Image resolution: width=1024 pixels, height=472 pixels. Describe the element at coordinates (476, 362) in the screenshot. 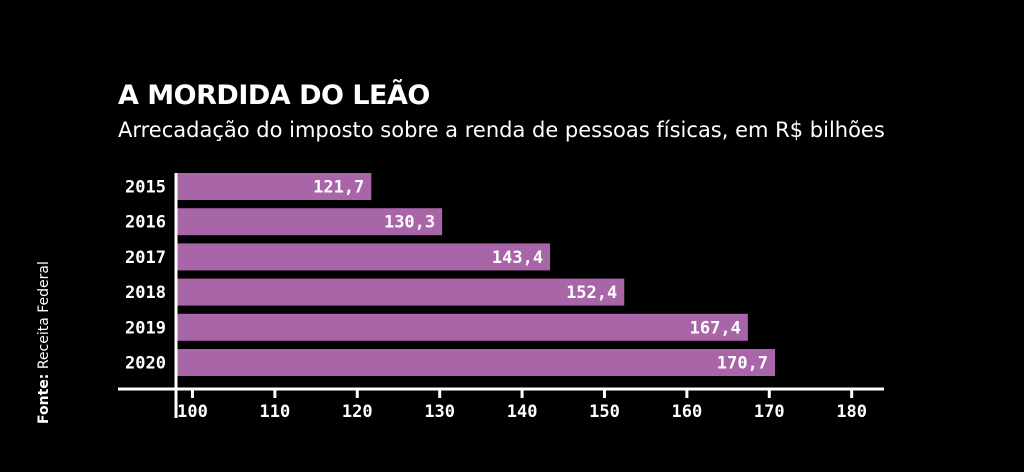

I see `bar-2020` at that location.